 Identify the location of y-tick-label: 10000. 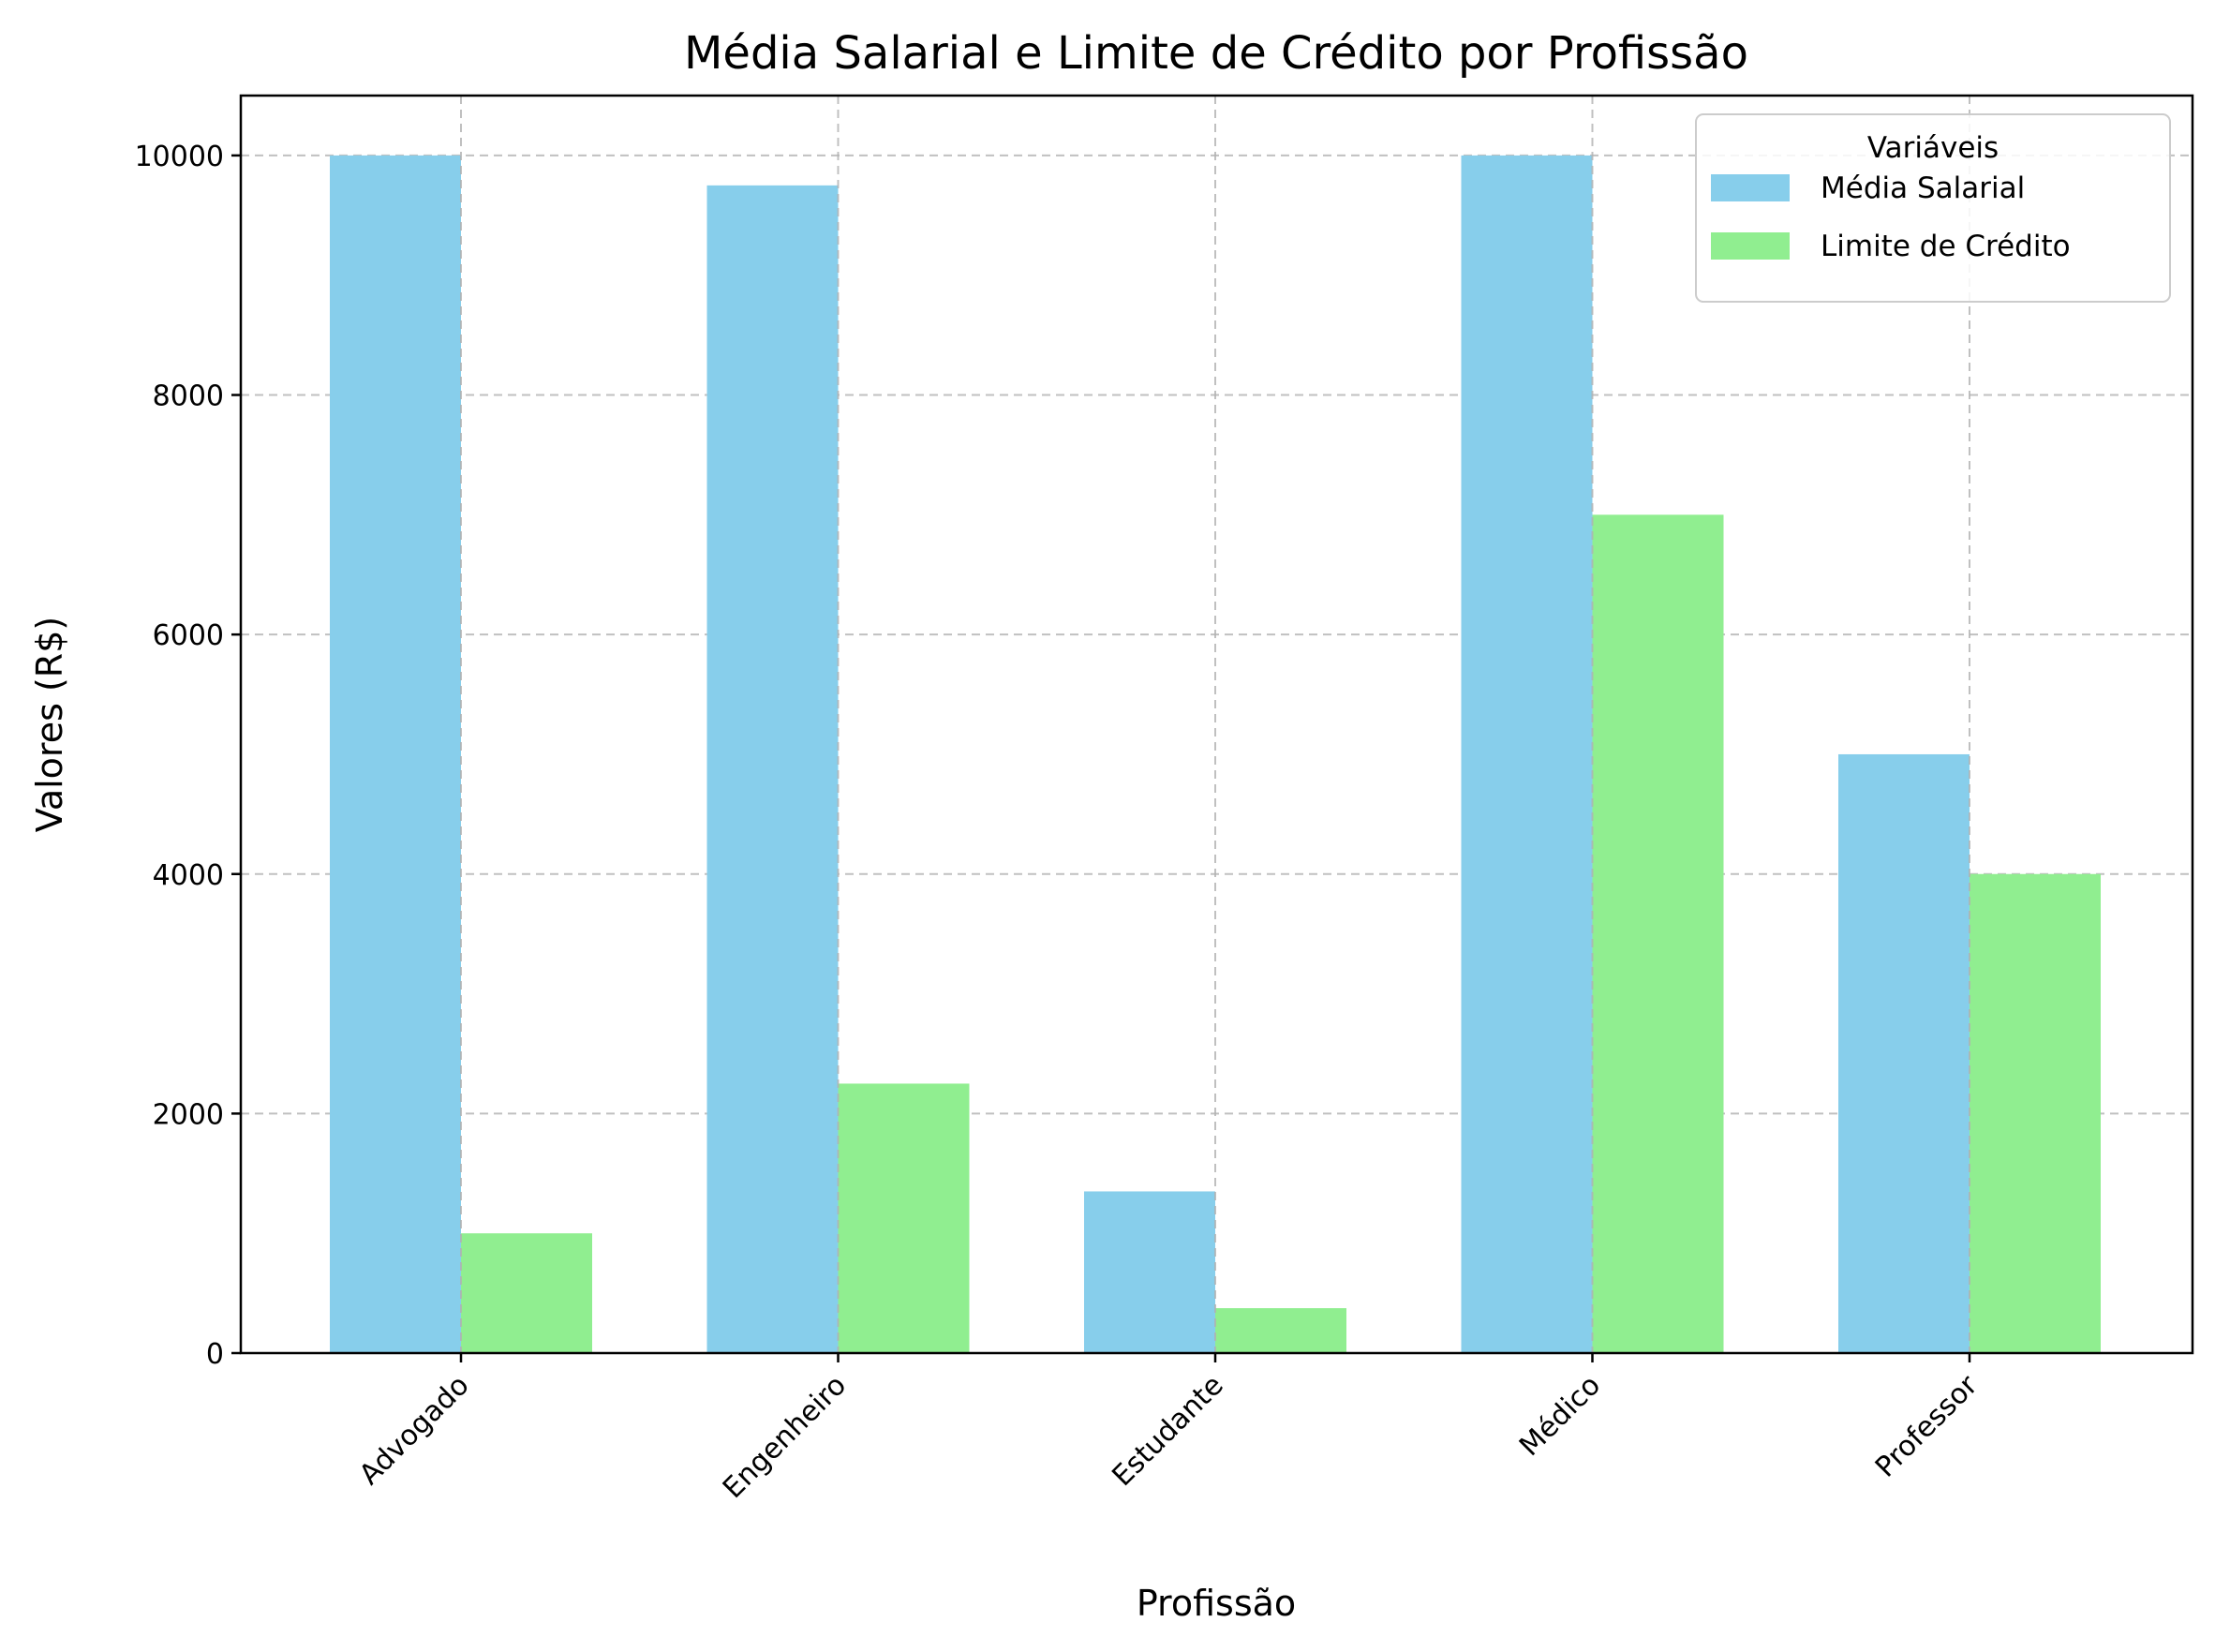
(179, 157).